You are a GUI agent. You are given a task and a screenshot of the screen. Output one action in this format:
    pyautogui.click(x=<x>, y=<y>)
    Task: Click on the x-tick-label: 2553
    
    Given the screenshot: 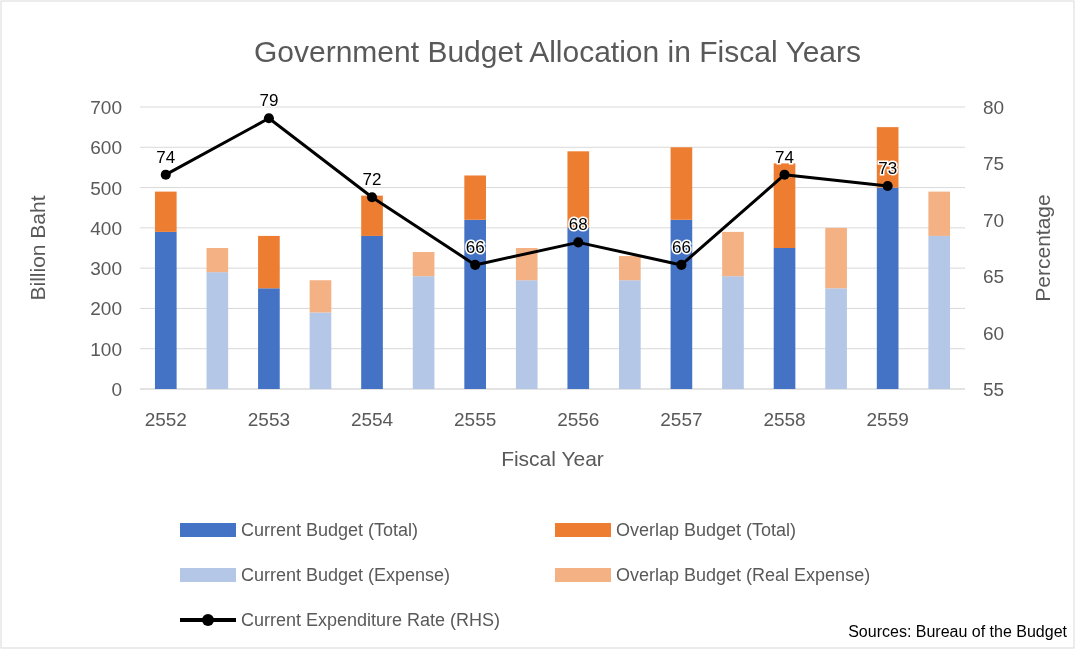 What is the action you would take?
    pyautogui.click(x=269, y=419)
    